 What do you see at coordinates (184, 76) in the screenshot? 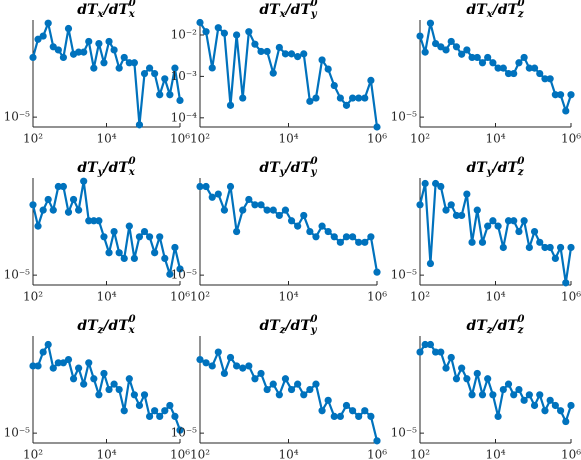
I see `y-tick-label: 10⁻³` at bounding box center [184, 76].